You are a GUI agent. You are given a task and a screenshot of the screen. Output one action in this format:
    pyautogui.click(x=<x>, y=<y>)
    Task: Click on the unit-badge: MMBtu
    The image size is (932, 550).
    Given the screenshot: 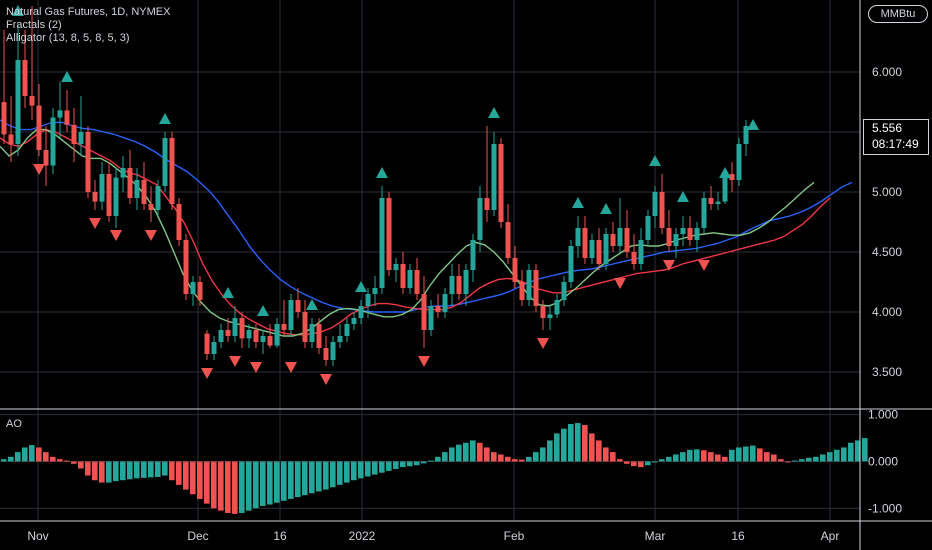 What is the action you would take?
    pyautogui.click(x=898, y=14)
    